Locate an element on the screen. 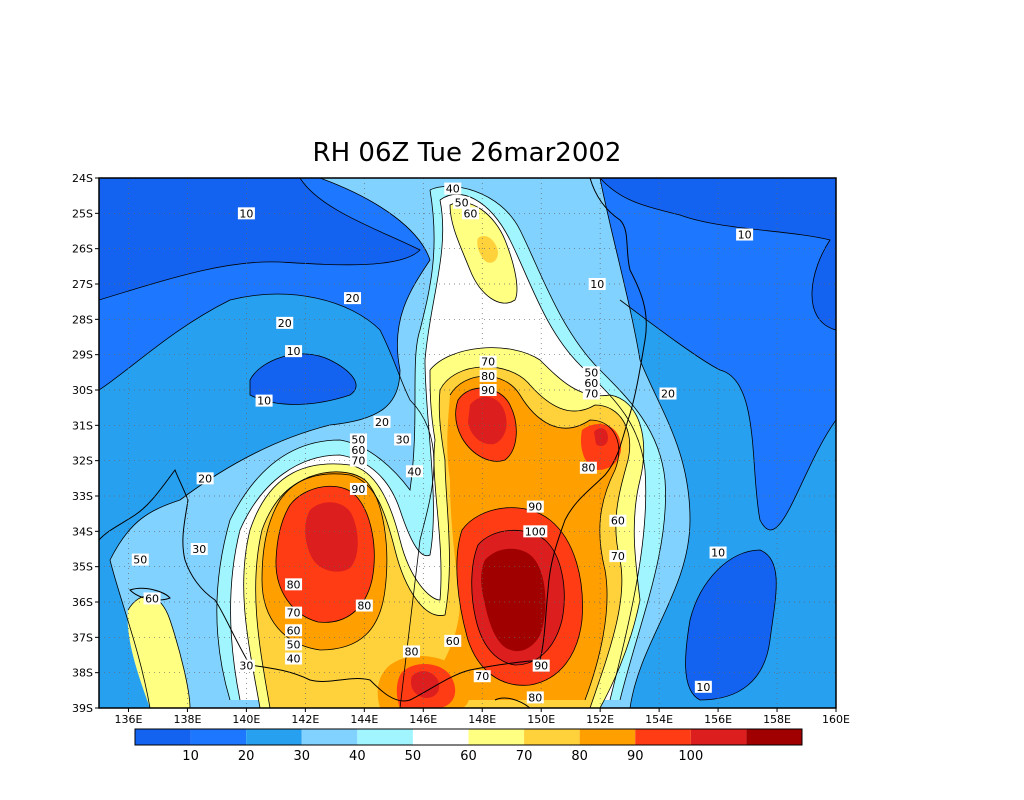  contour-line-60-west is located at coordinates (342, 538).